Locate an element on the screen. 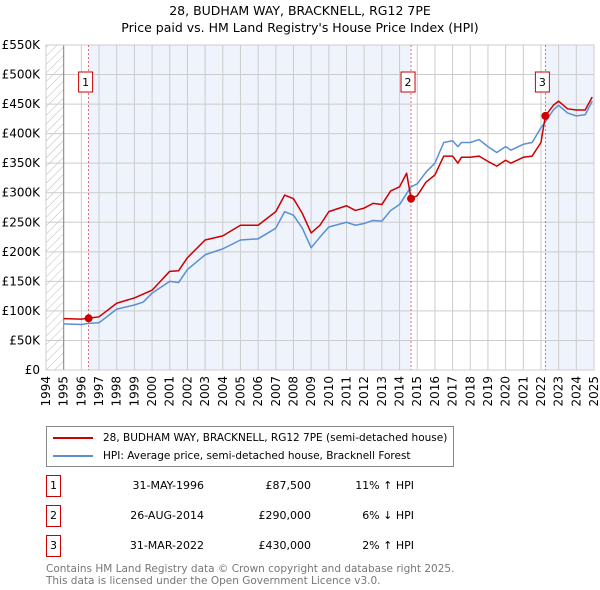  x-tick-label: 1999 is located at coordinates (134, 391).